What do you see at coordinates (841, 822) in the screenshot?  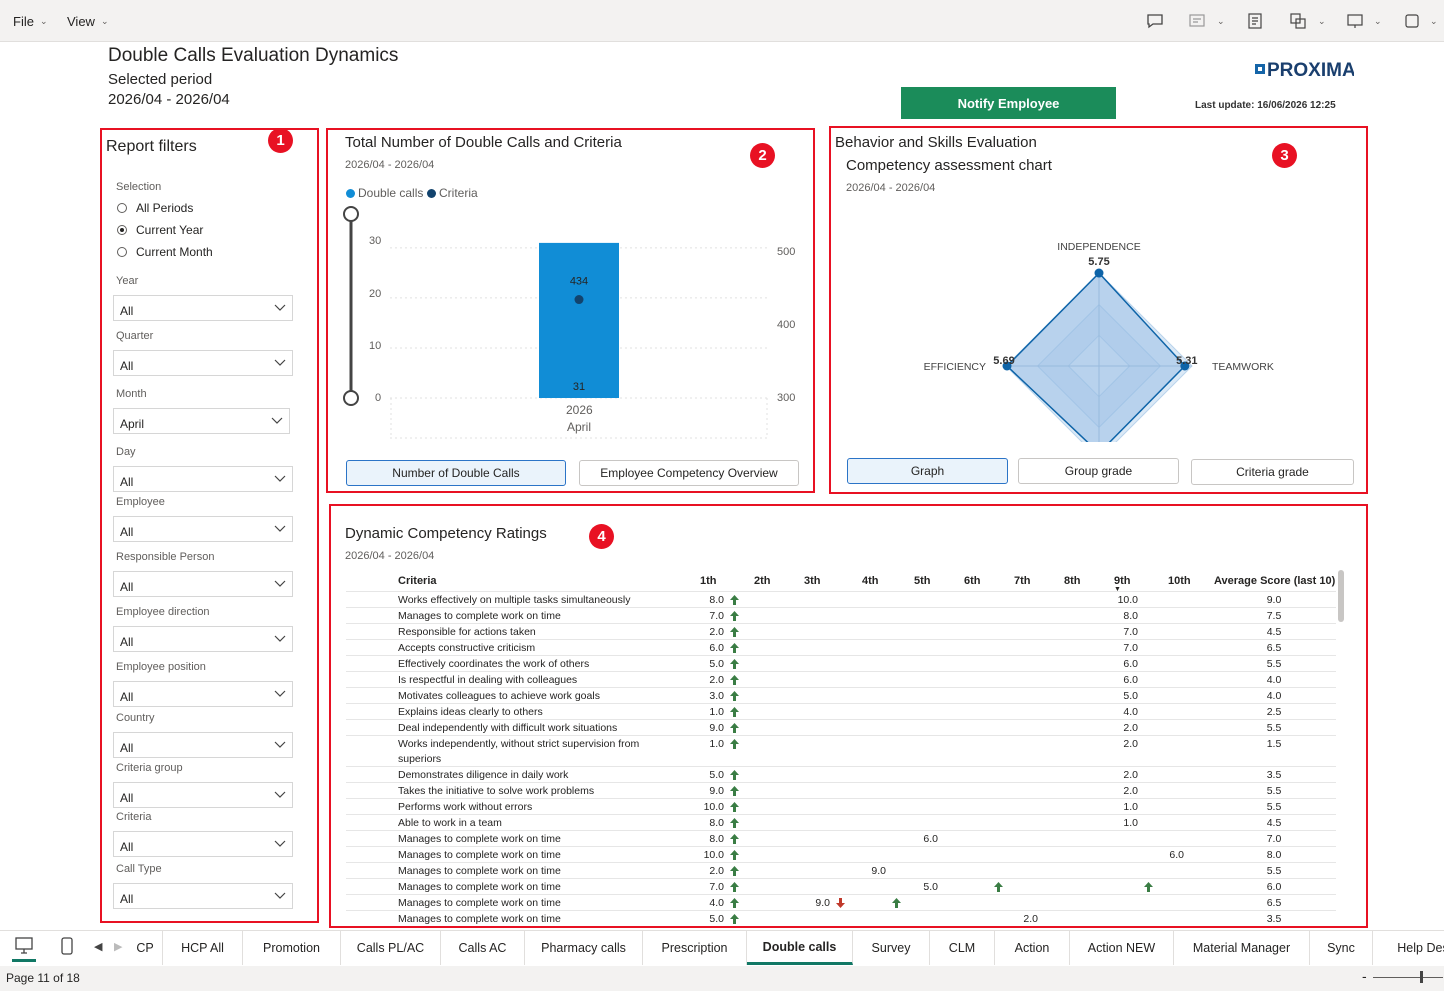 I see `table-row: Able to work in a team 8.0 1.0 4.5` at bounding box center [841, 822].